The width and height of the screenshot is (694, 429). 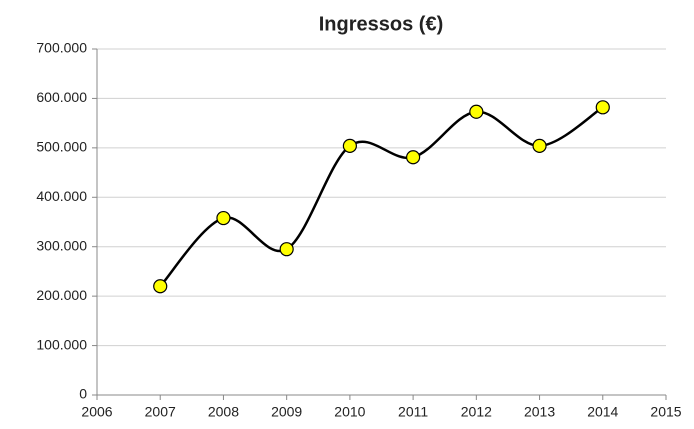 What do you see at coordinates (61, 147) in the screenshot?
I see `y-tick-label: 500.000` at bounding box center [61, 147].